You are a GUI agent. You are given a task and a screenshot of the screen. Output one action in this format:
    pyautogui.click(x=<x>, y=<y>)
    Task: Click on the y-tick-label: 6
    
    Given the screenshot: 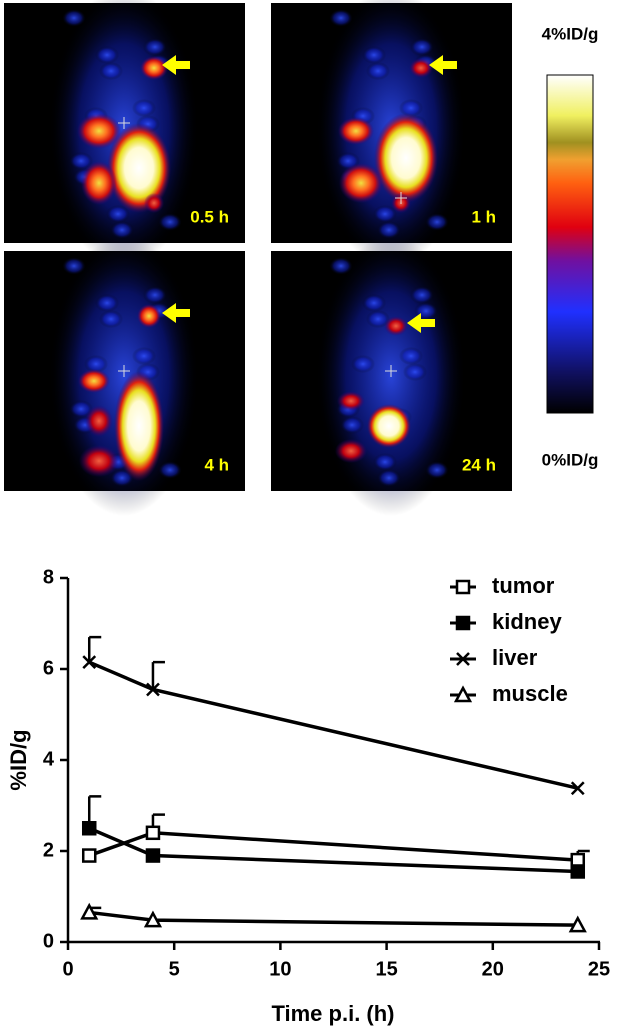 What is the action you would take?
    pyautogui.click(x=48, y=668)
    